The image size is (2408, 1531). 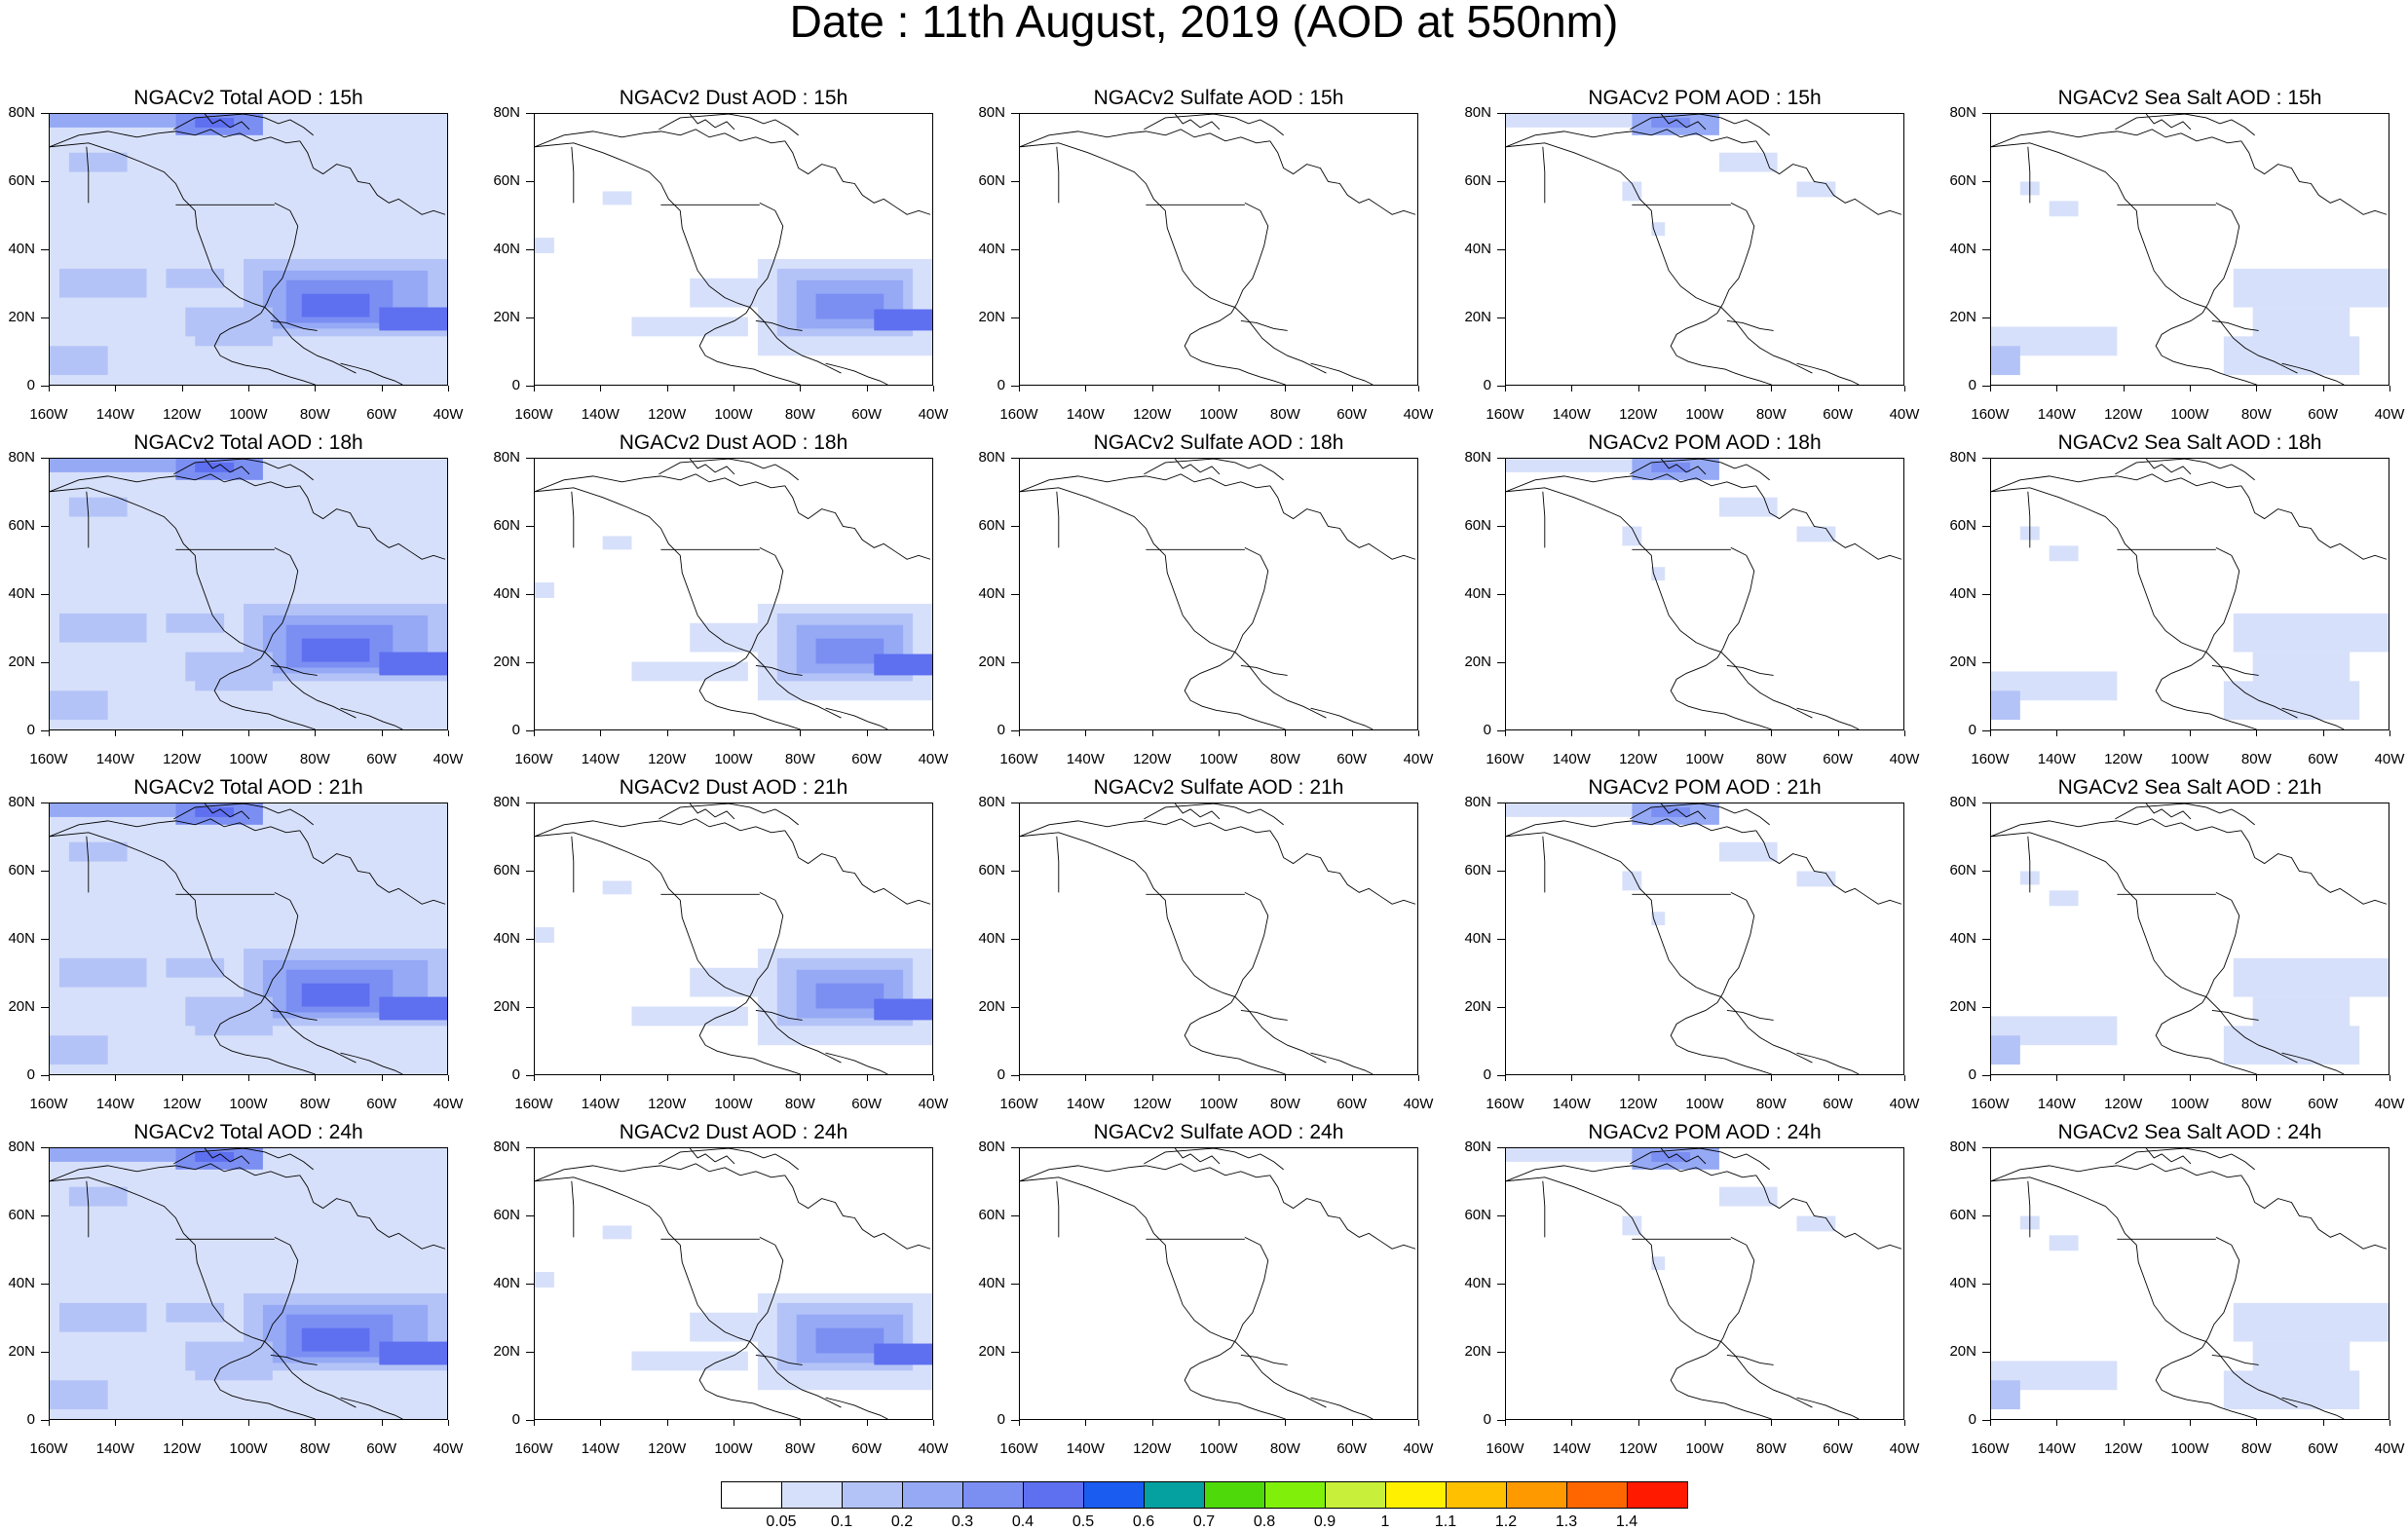 I want to click on colorbar-label: 1.3, so click(x=1566, y=1521).